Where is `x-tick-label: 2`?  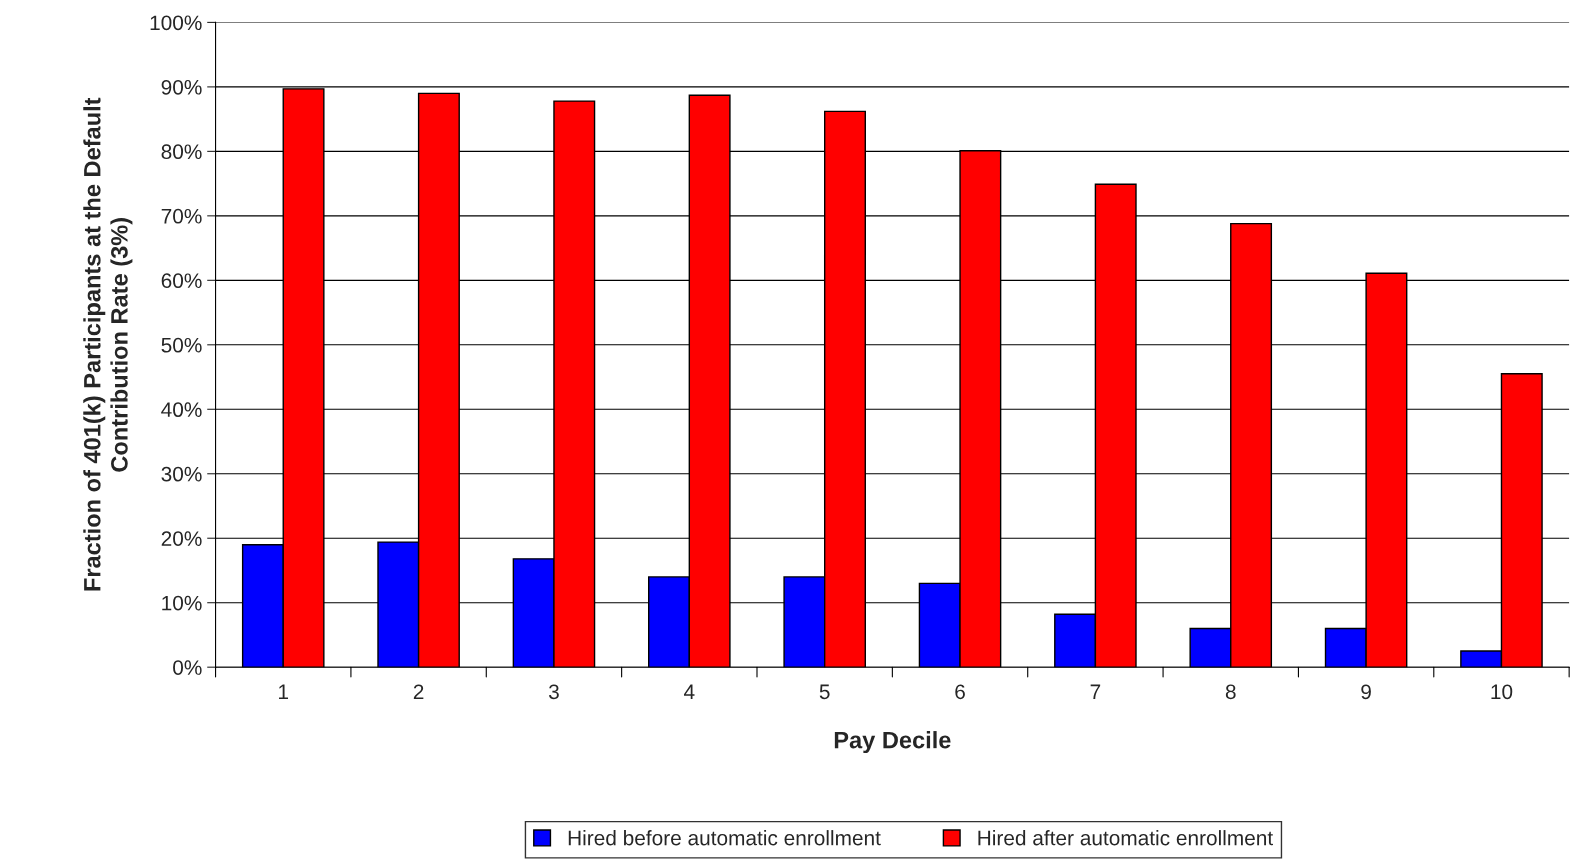 x-tick-label: 2 is located at coordinates (418, 691).